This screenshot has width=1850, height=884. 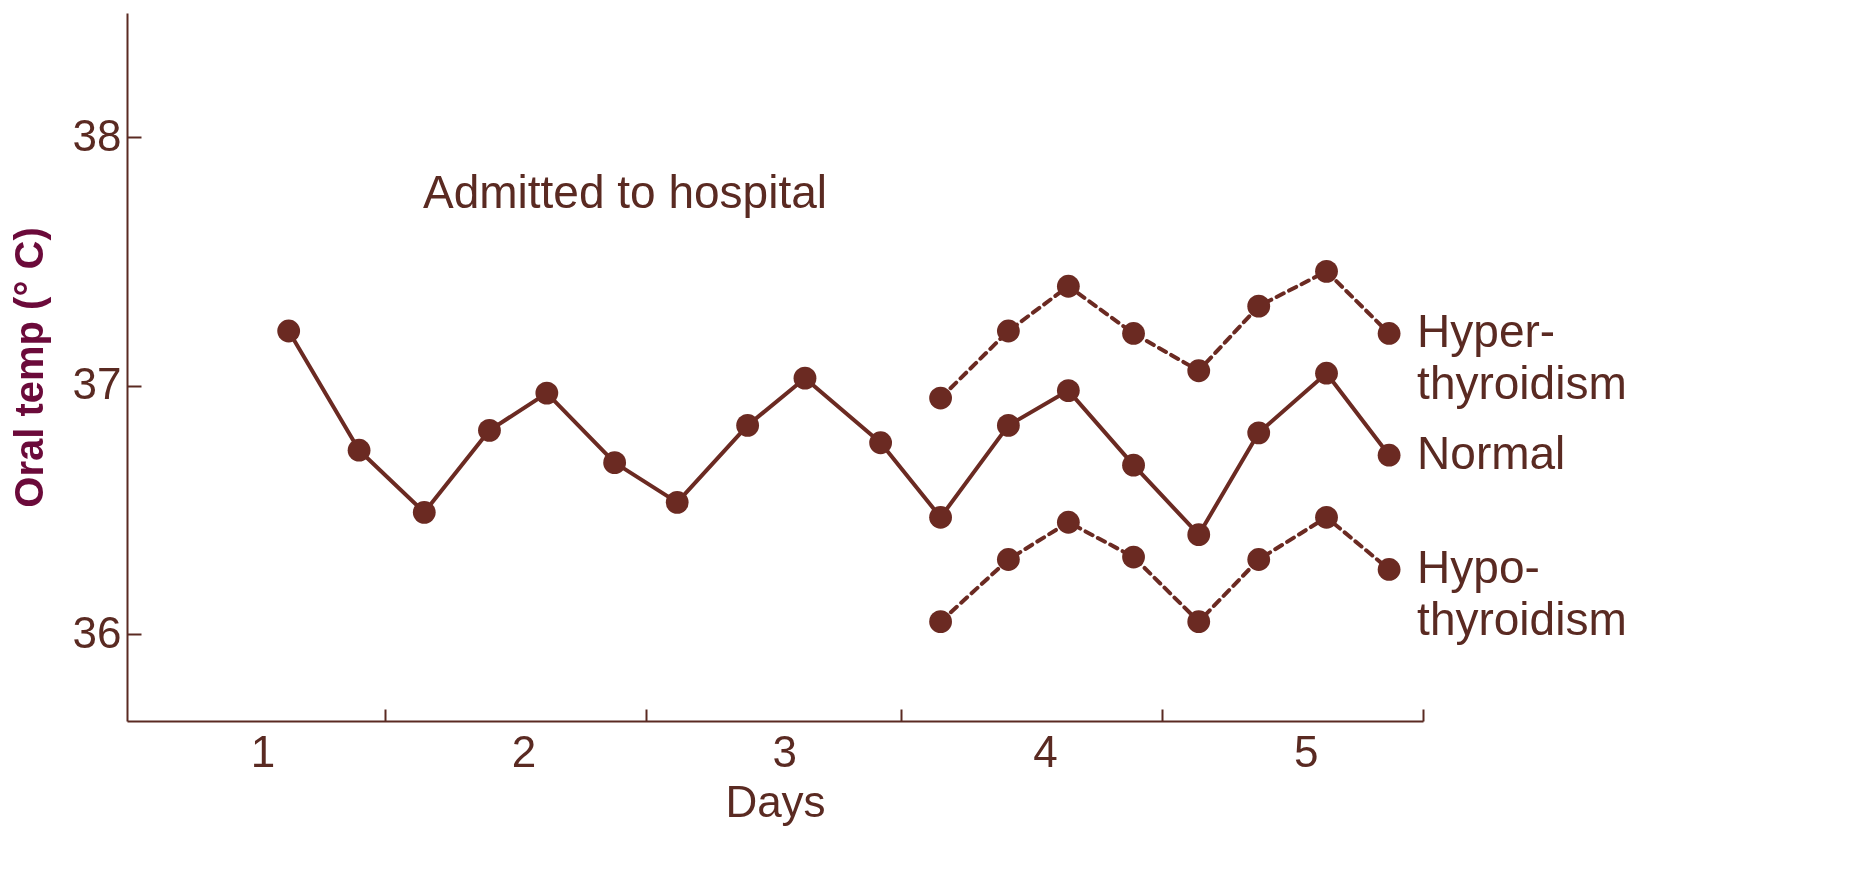 I want to click on series-label: Normal, so click(x=1491, y=453).